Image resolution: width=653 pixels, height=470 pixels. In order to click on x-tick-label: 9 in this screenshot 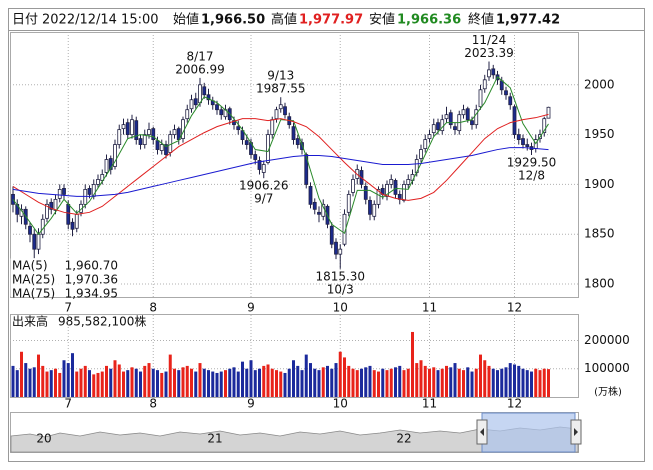, I will do `click(251, 308)`.